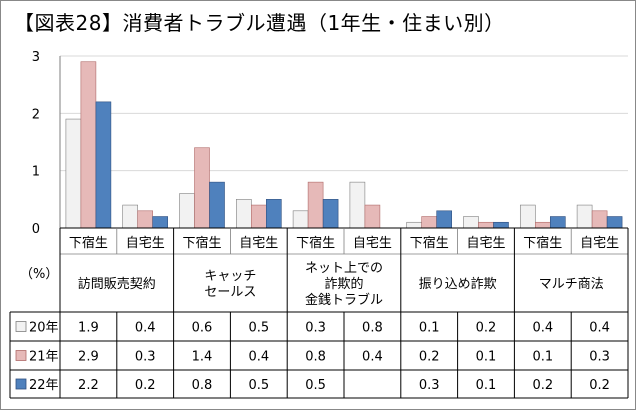  Describe the element at coordinates (458, 284) in the screenshot. I see `group-label: 振り込め詐欺` at that location.